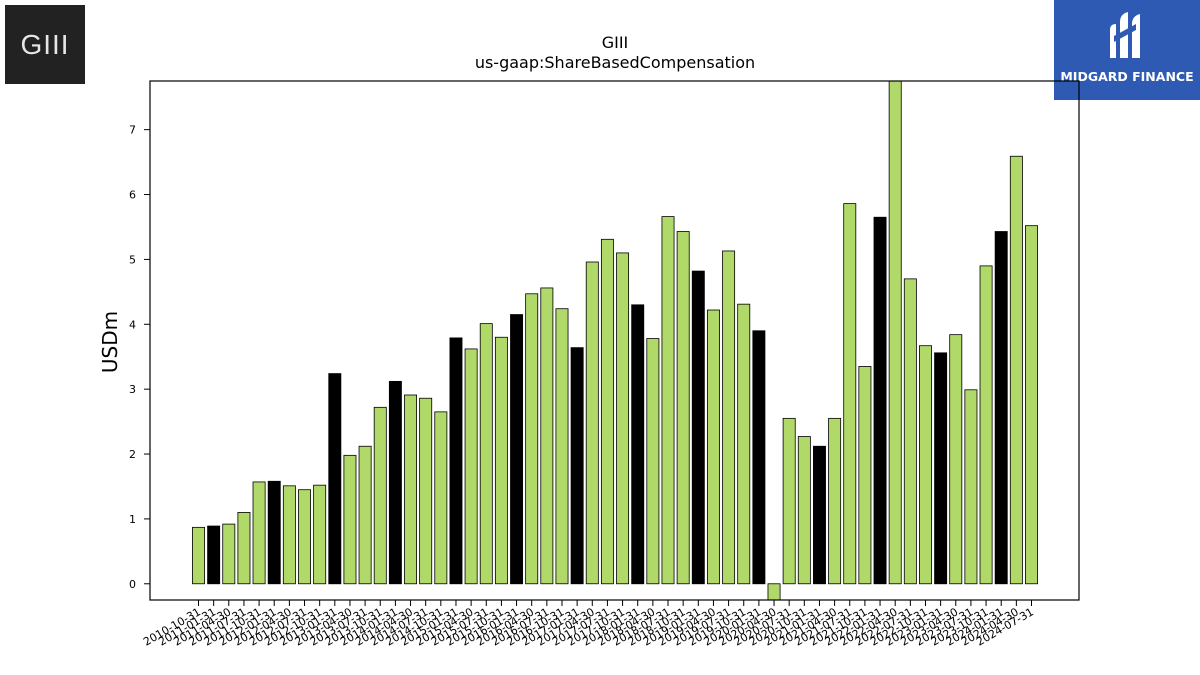 The image size is (1200, 675). Describe the element at coordinates (132, 195) in the screenshot. I see `y-tick-label: 6` at that location.